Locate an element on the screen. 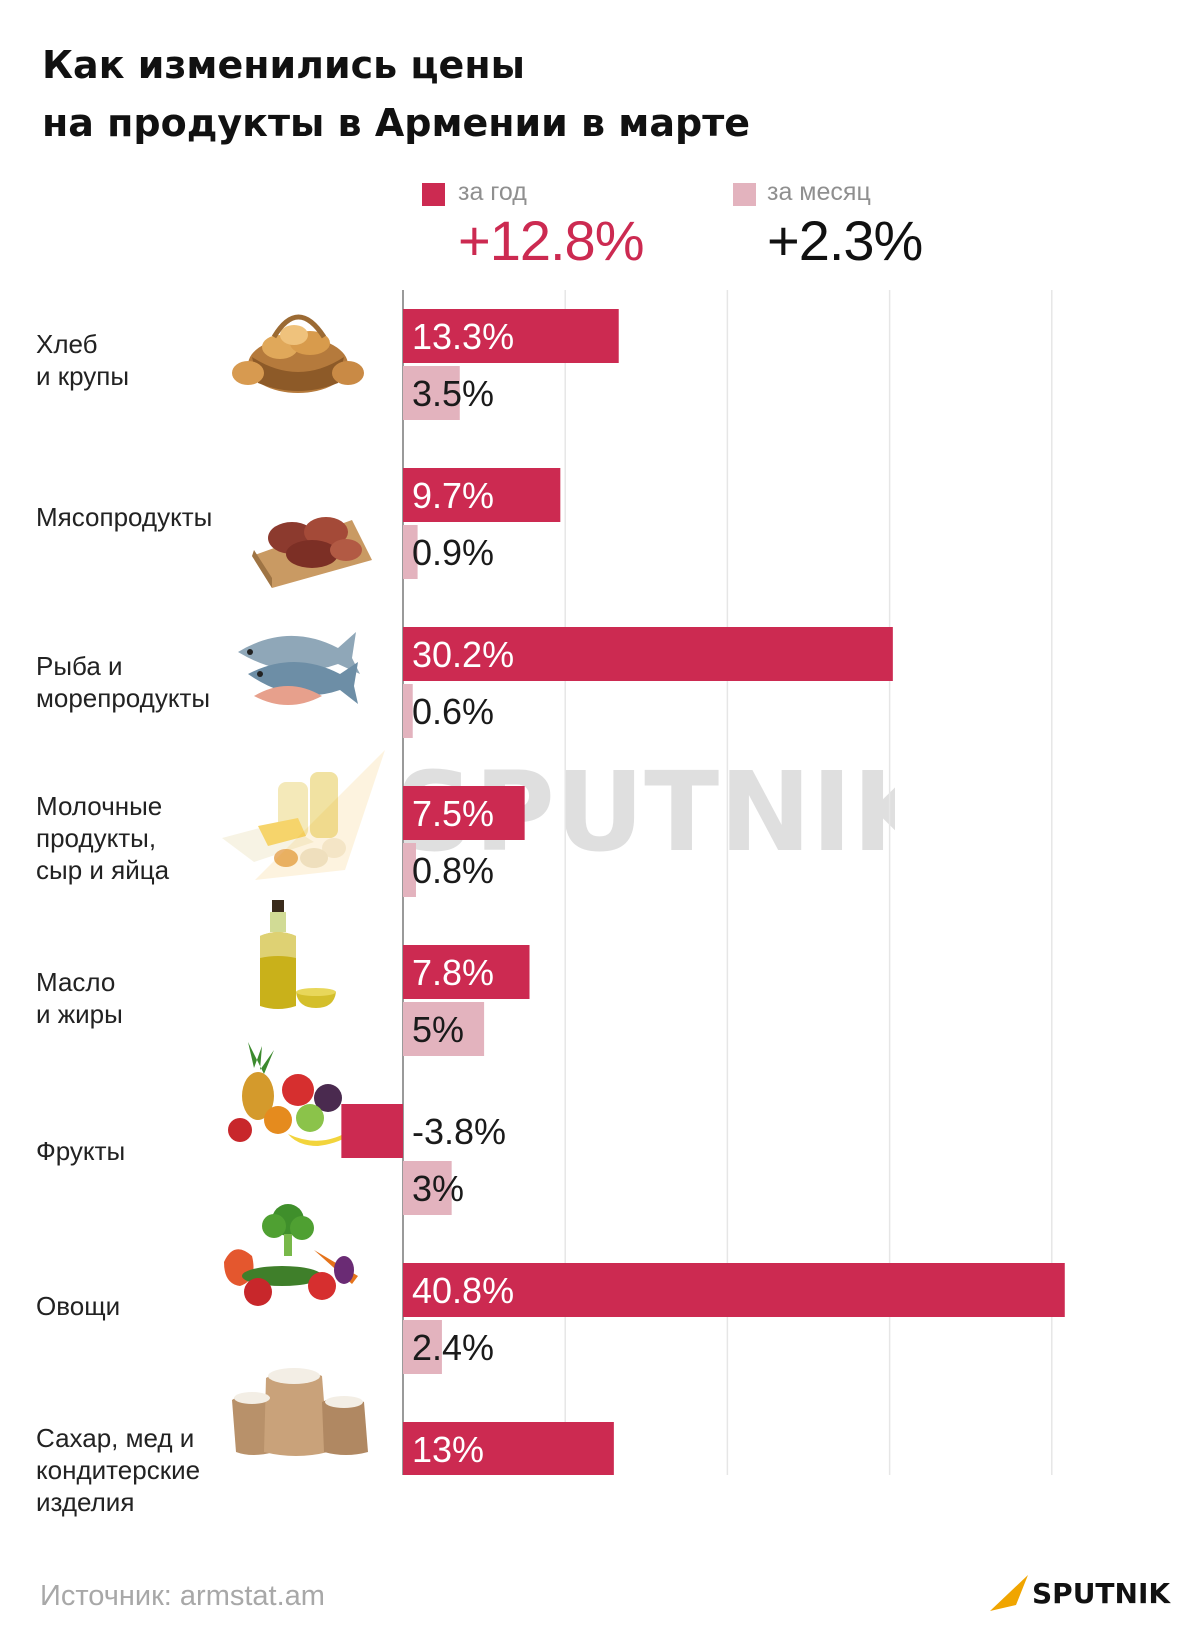 This screenshot has height=1641, width=1201. oil-icon is located at coordinates (298, 954).